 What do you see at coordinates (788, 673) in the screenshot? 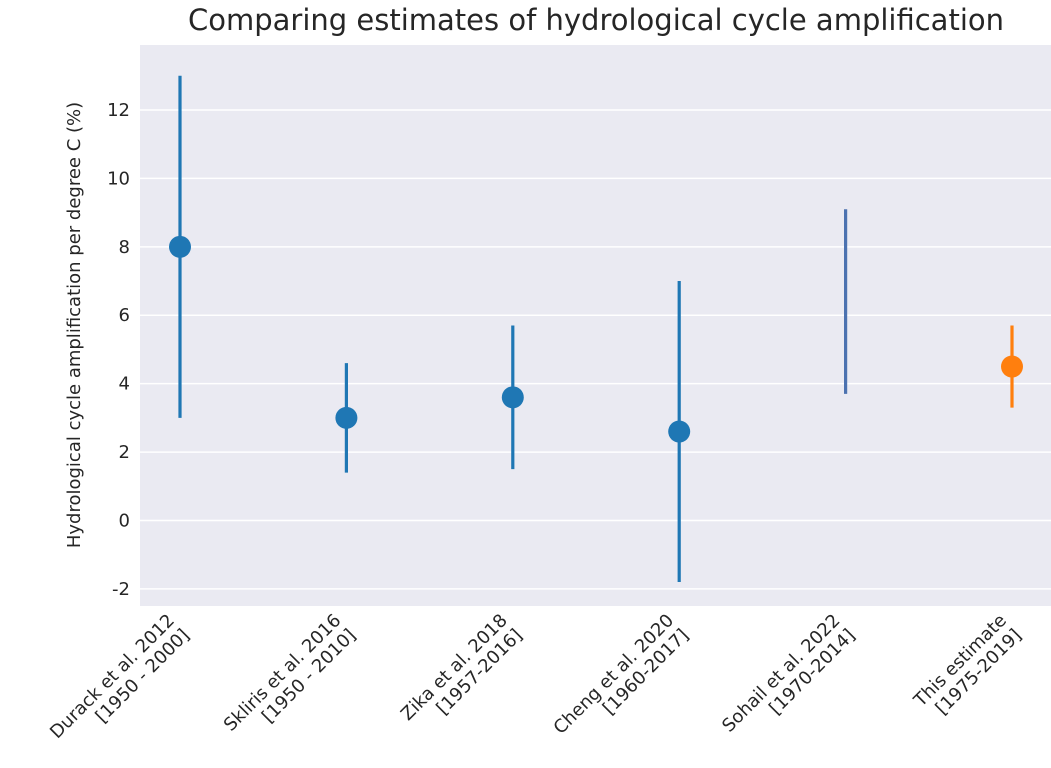
I see `x-tick-label: Sohail et al. 2022[1970-2014]` at bounding box center [788, 673].